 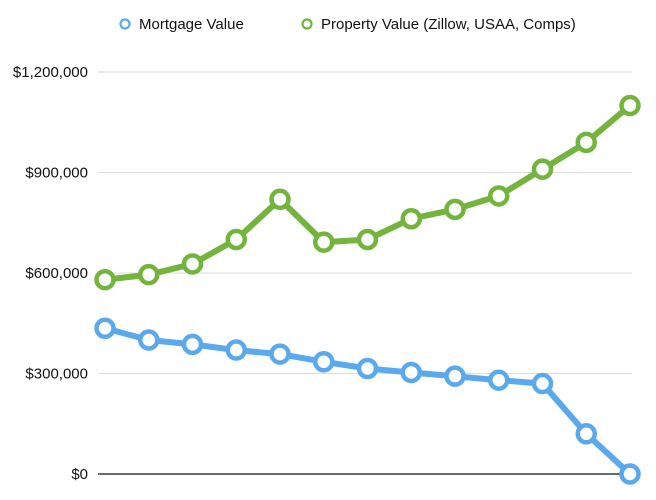 What do you see at coordinates (56, 173) in the screenshot?
I see `y-tick-label: $900,000` at bounding box center [56, 173].